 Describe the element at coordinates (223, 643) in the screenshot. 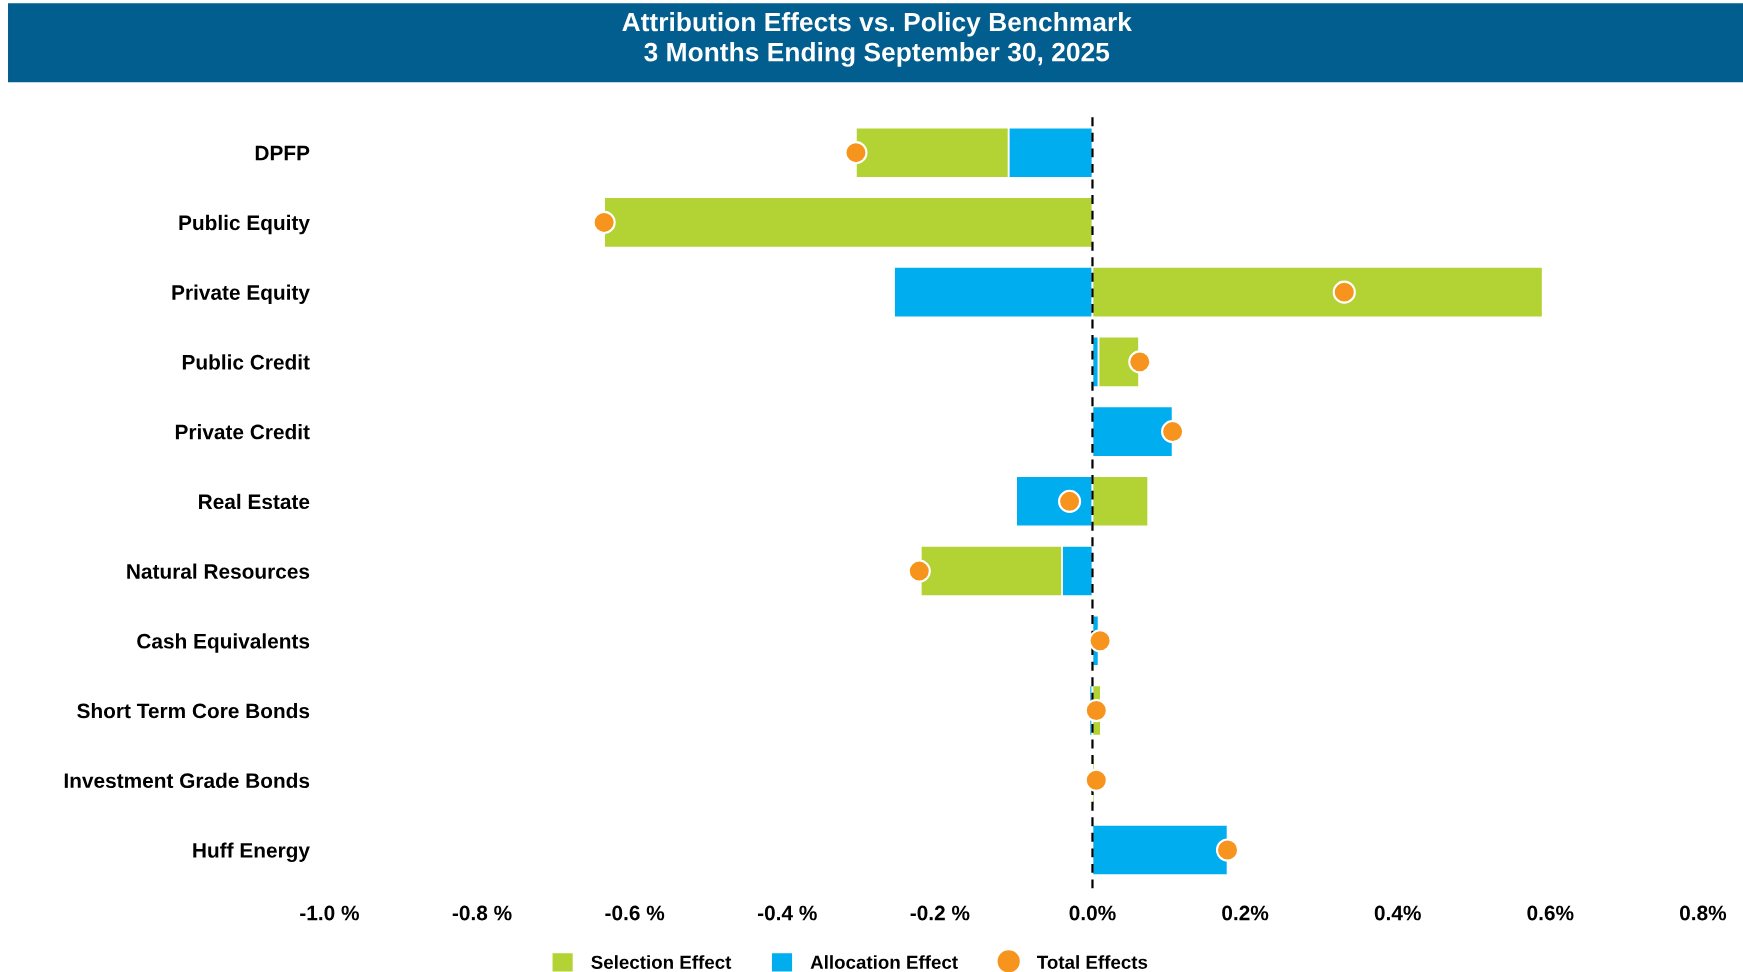

I see `y-tick-label: Cash Equivalents` at that location.